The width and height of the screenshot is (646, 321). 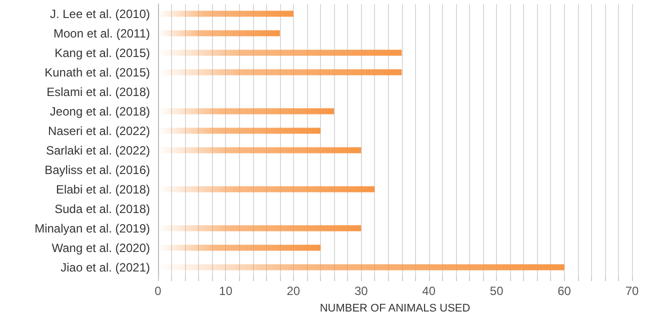 I want to click on x-tick-label: 30, so click(x=361, y=291).